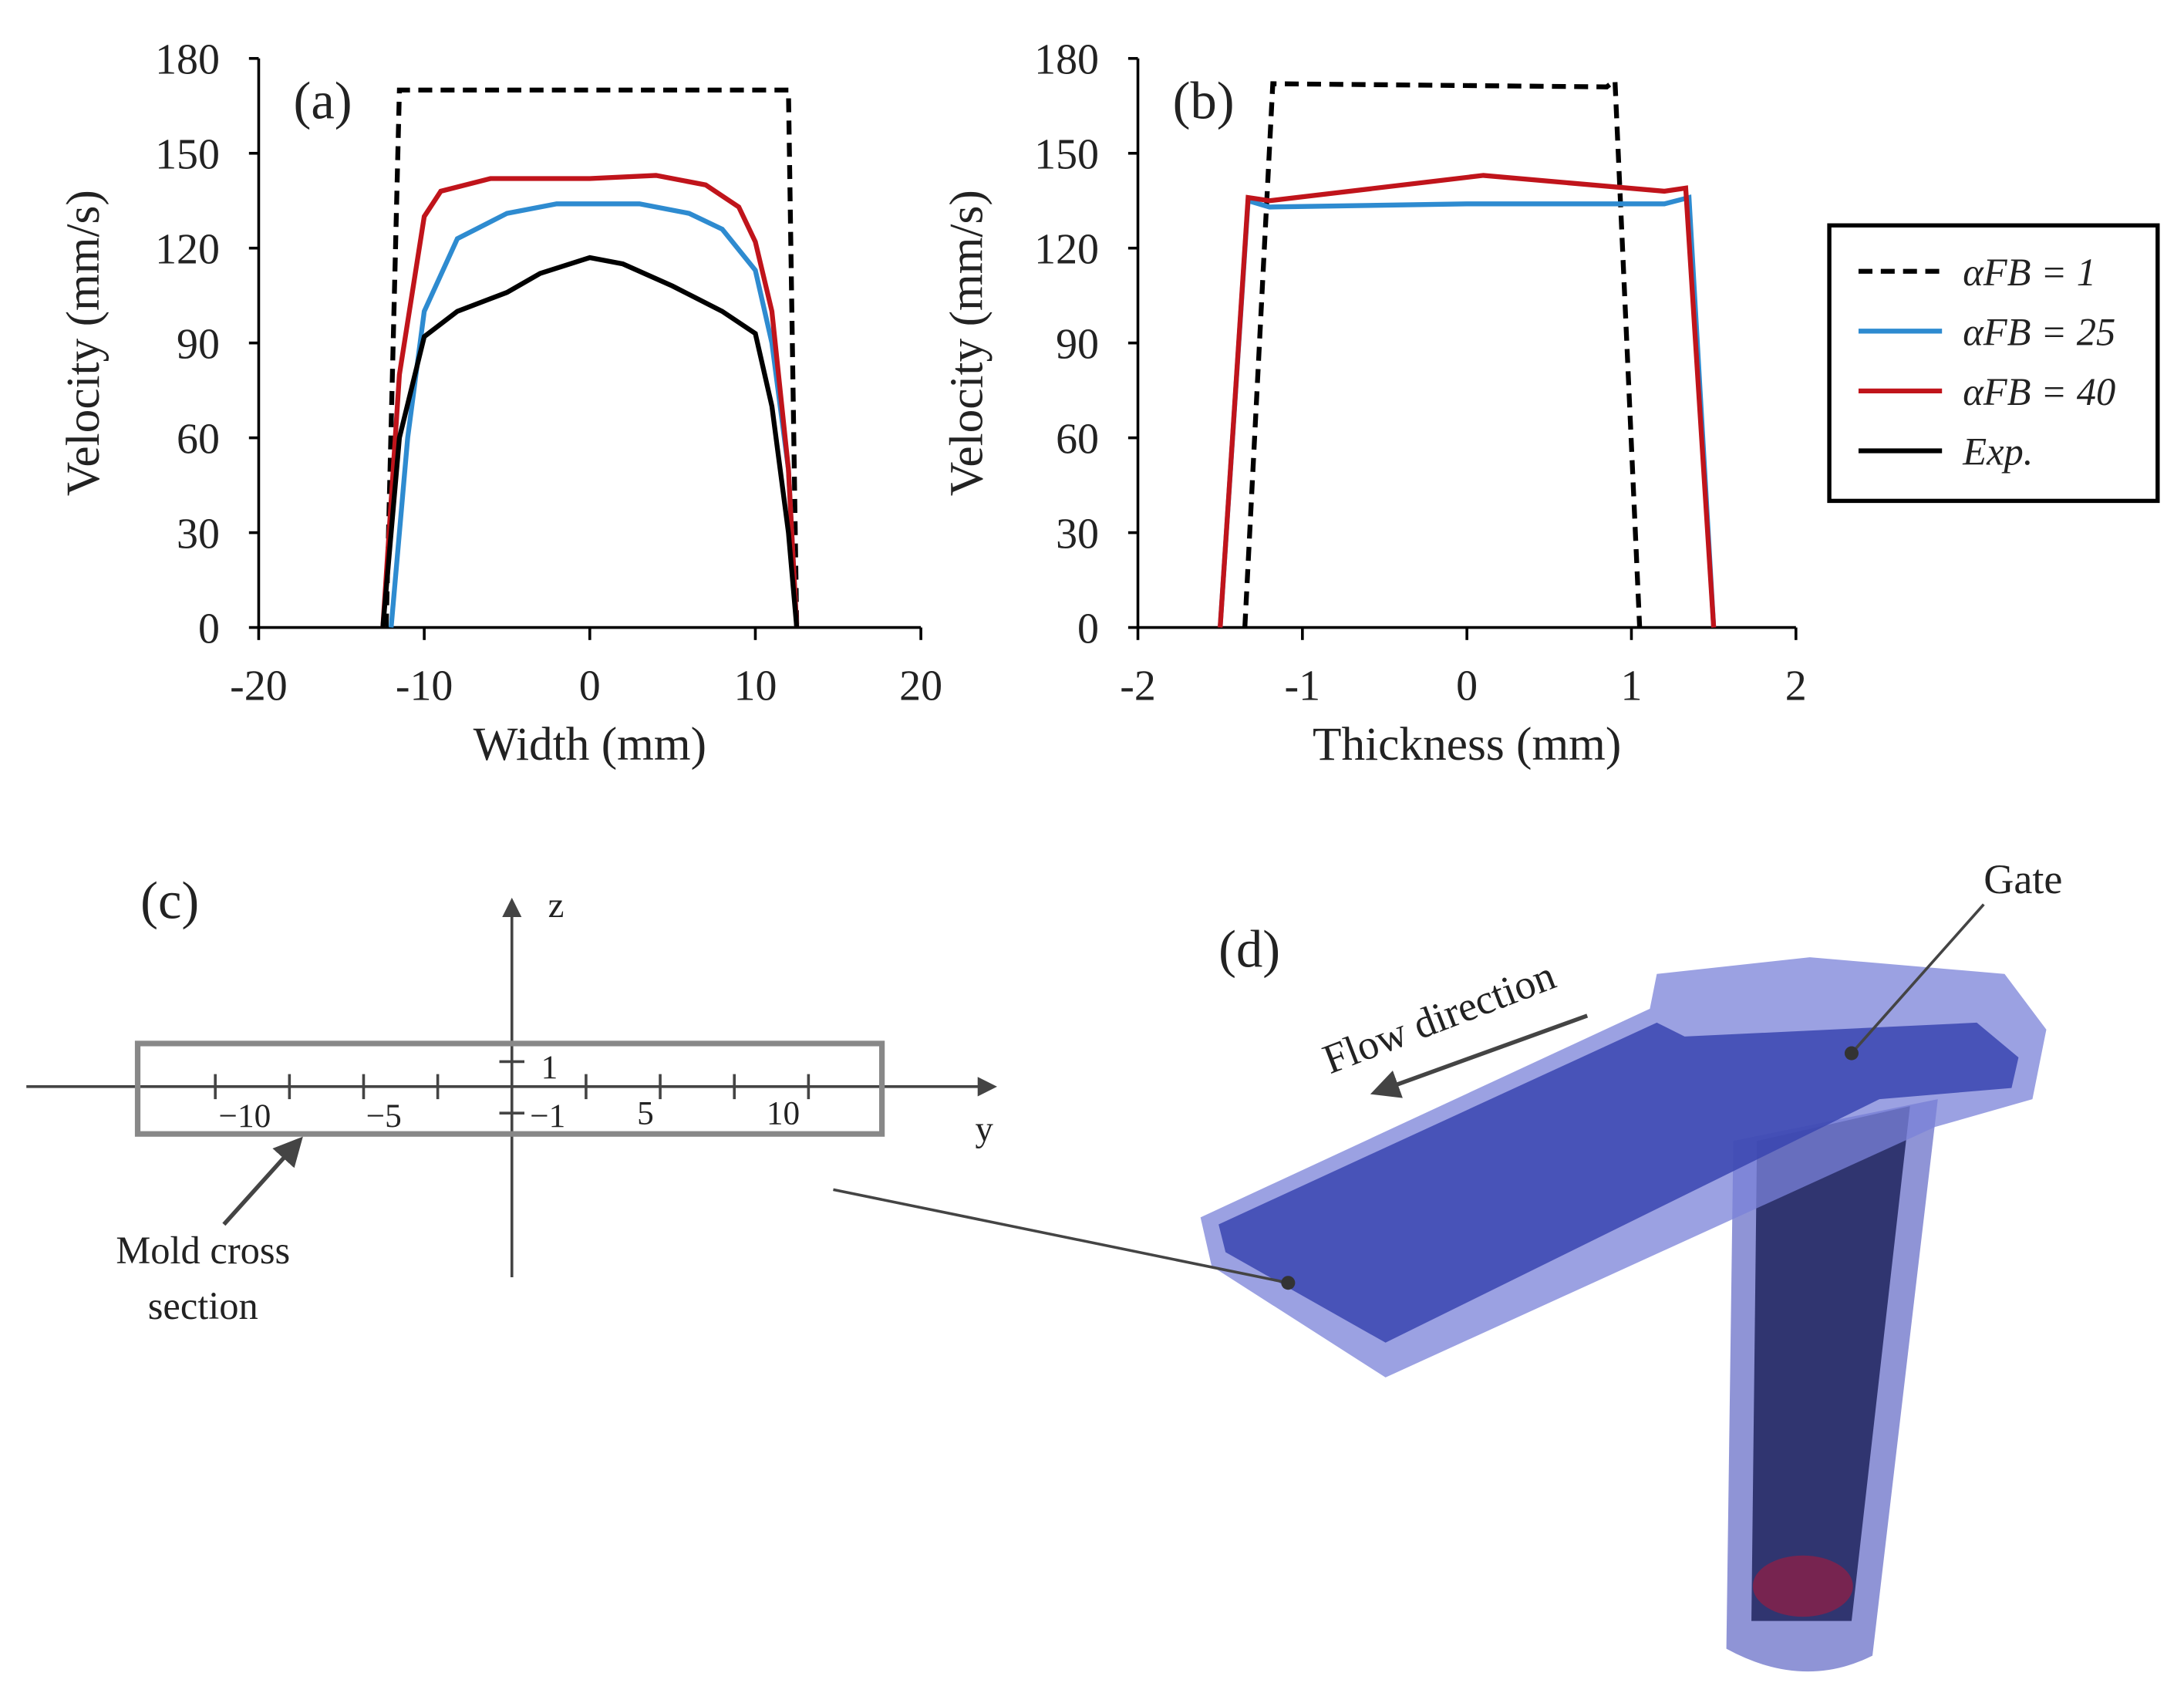 Image resolution: width=2184 pixels, height=1703 pixels. Describe the element at coordinates (1619, 1182) in the screenshot. I see `plate-inner` at that location.